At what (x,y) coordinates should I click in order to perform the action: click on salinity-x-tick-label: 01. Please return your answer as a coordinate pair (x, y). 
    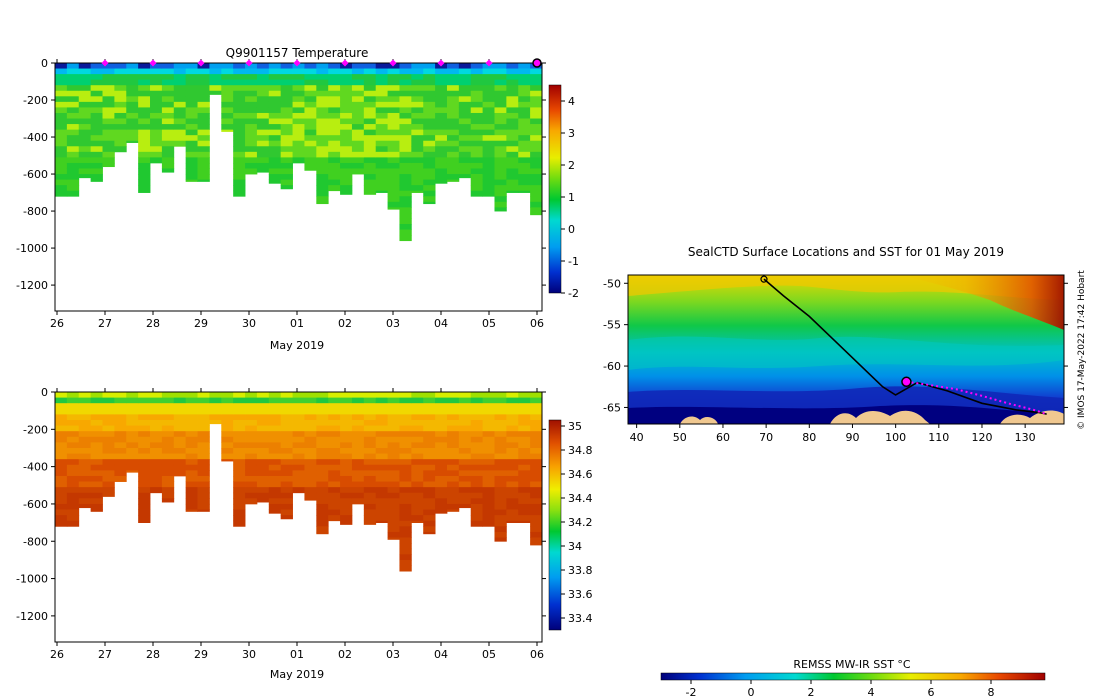
    Looking at the image, I should click on (297, 654).